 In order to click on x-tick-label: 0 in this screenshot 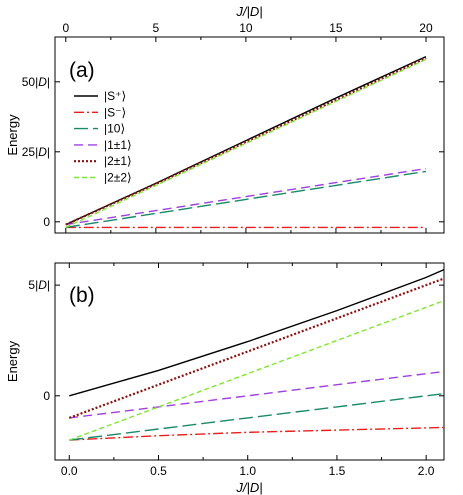, I will do `click(65, 28)`.